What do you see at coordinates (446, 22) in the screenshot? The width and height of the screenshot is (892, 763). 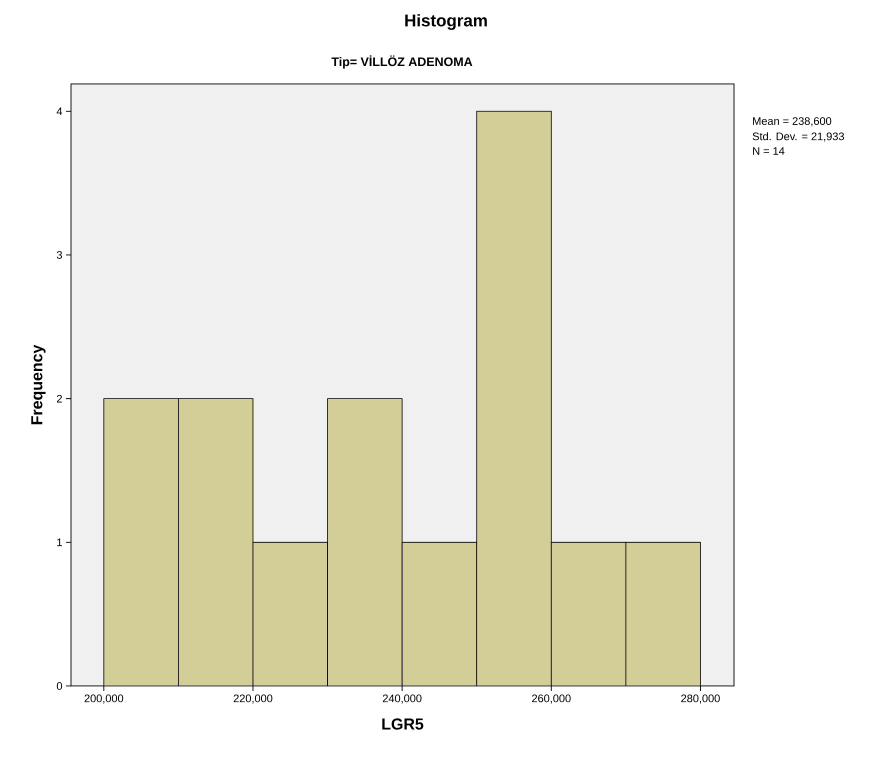 I see `chart-title: Histogram` at bounding box center [446, 22].